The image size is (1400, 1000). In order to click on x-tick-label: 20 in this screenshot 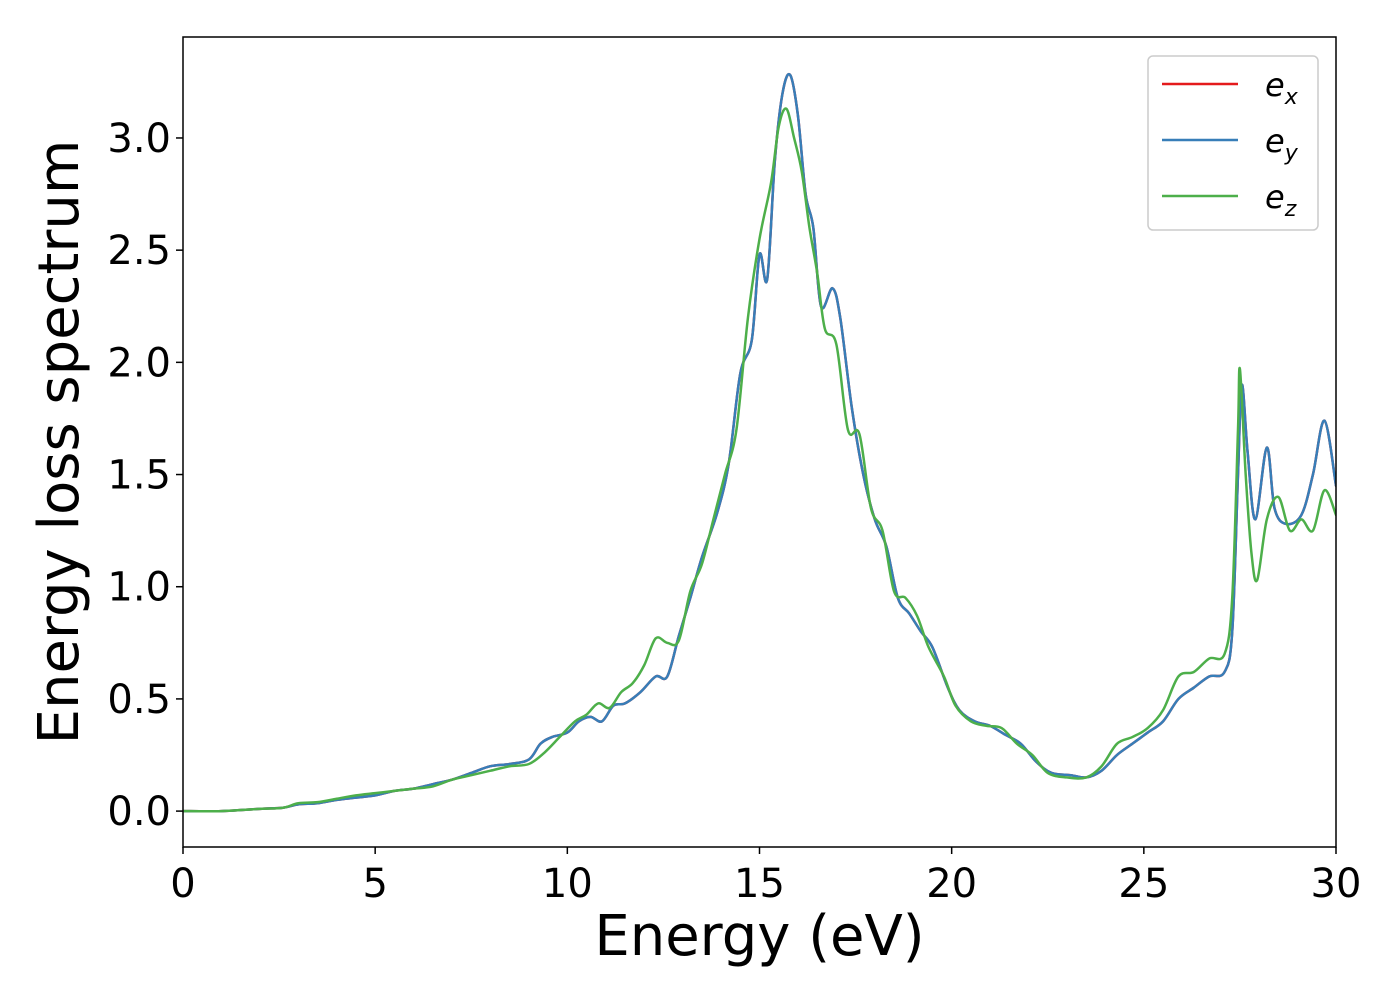, I will do `click(951, 884)`.